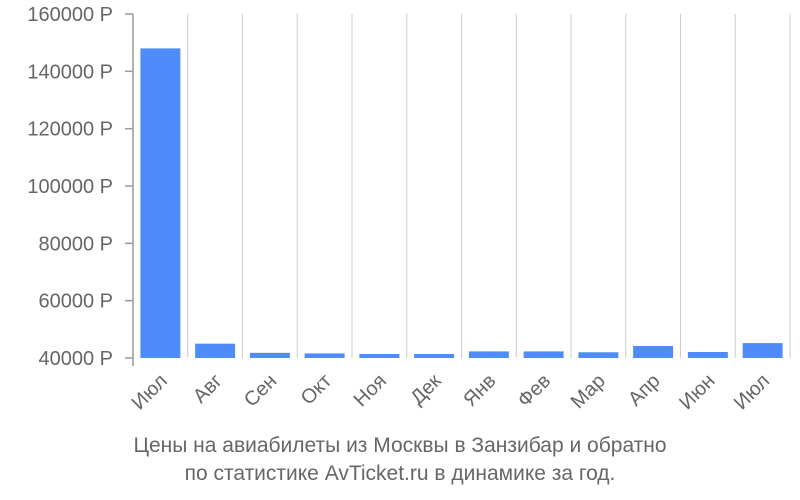  I want to click on x-tick-label: Дек, so click(425, 389).